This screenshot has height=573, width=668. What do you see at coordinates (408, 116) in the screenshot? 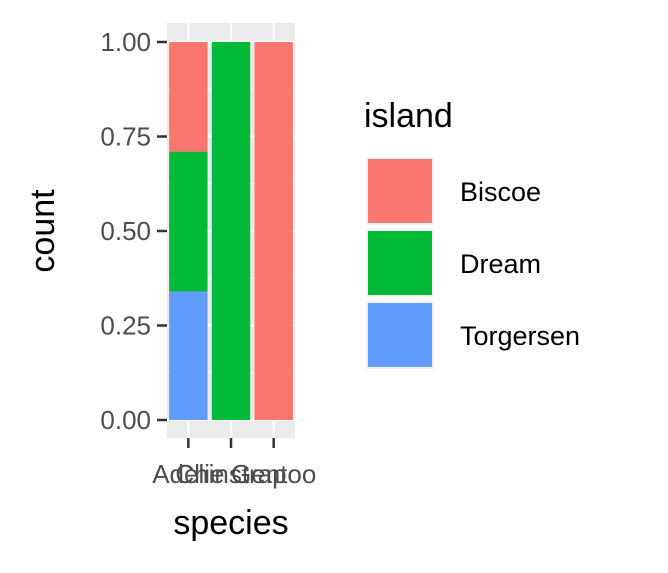
I see `legend-title: island` at bounding box center [408, 116].